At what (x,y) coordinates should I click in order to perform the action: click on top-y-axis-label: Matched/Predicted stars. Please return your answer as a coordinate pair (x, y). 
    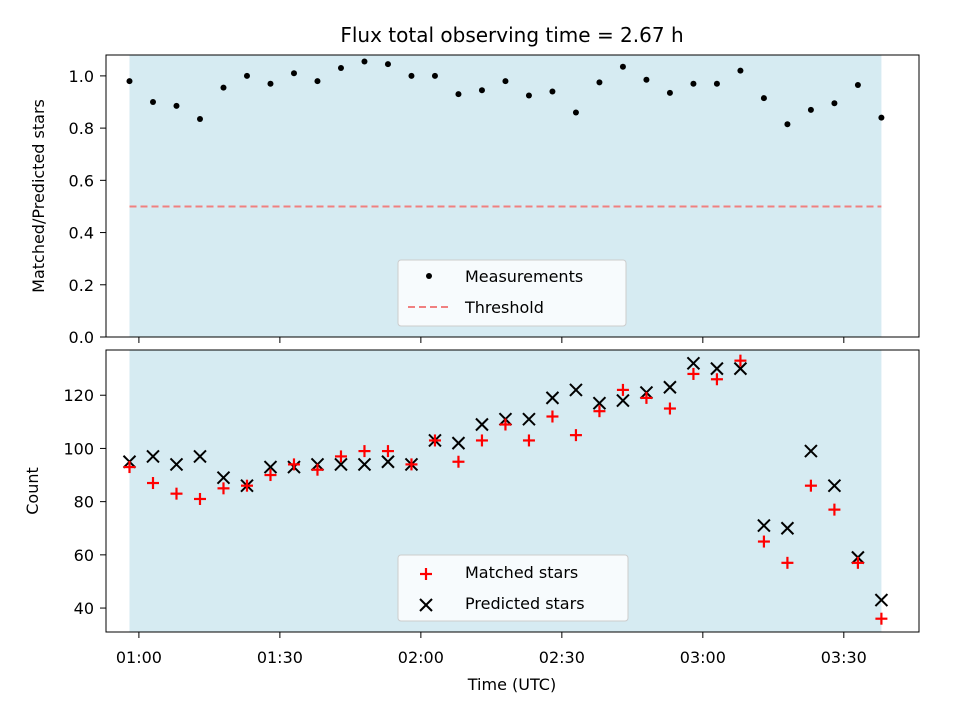
    Looking at the image, I should click on (38, 196).